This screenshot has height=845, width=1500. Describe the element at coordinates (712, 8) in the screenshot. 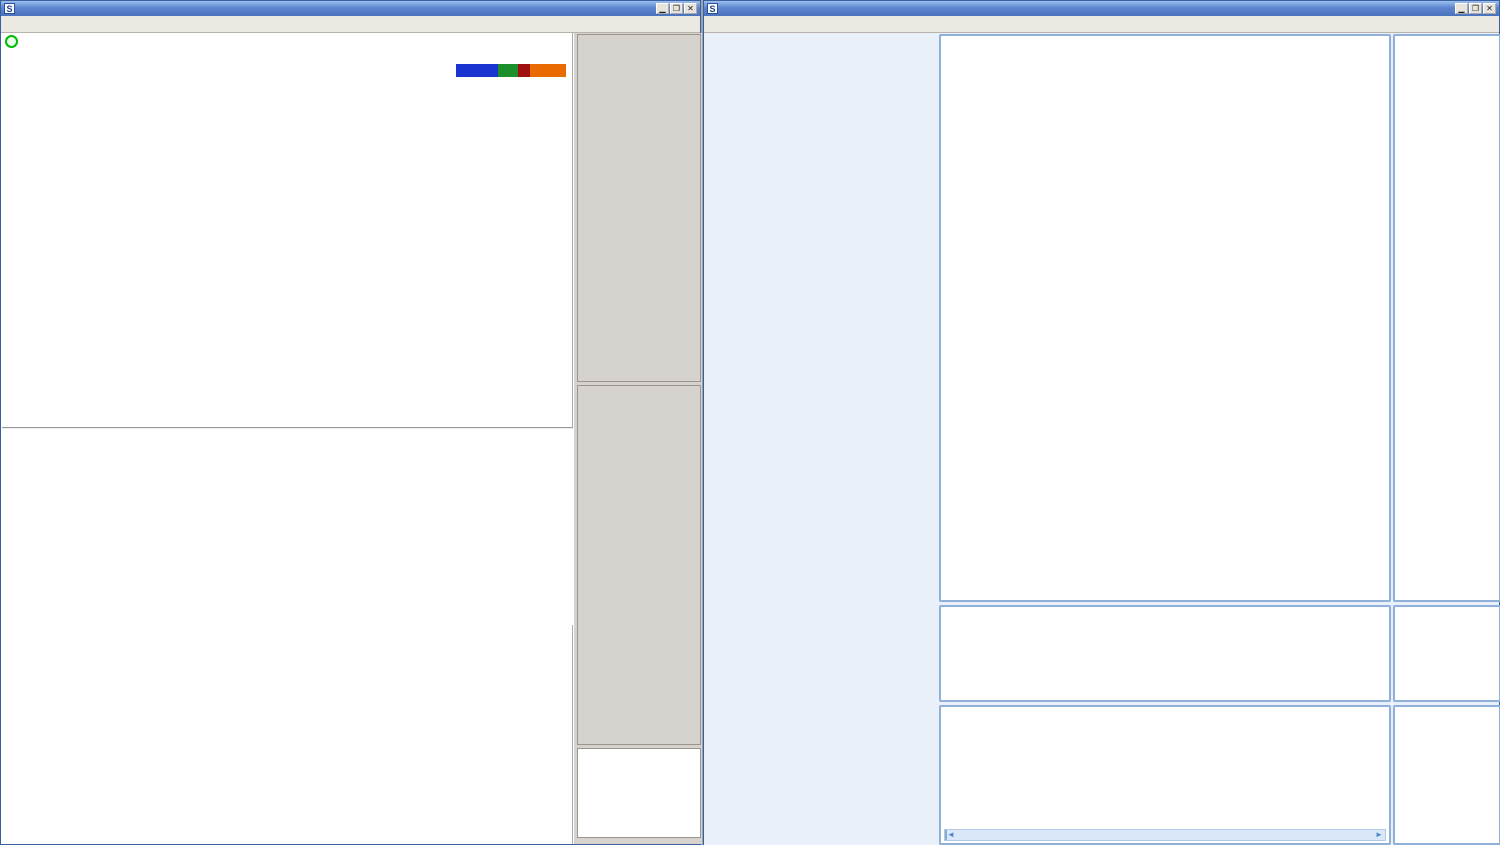

I see `sview-app-icon: S` at that location.